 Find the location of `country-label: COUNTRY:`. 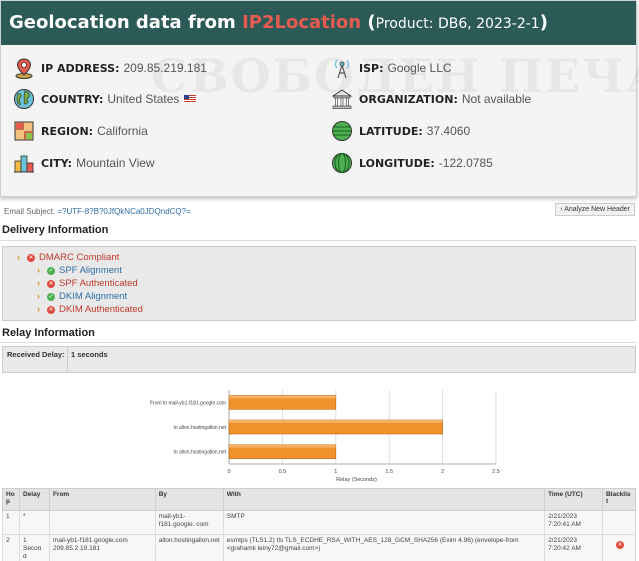

country-label: COUNTRY: is located at coordinates (72, 99).